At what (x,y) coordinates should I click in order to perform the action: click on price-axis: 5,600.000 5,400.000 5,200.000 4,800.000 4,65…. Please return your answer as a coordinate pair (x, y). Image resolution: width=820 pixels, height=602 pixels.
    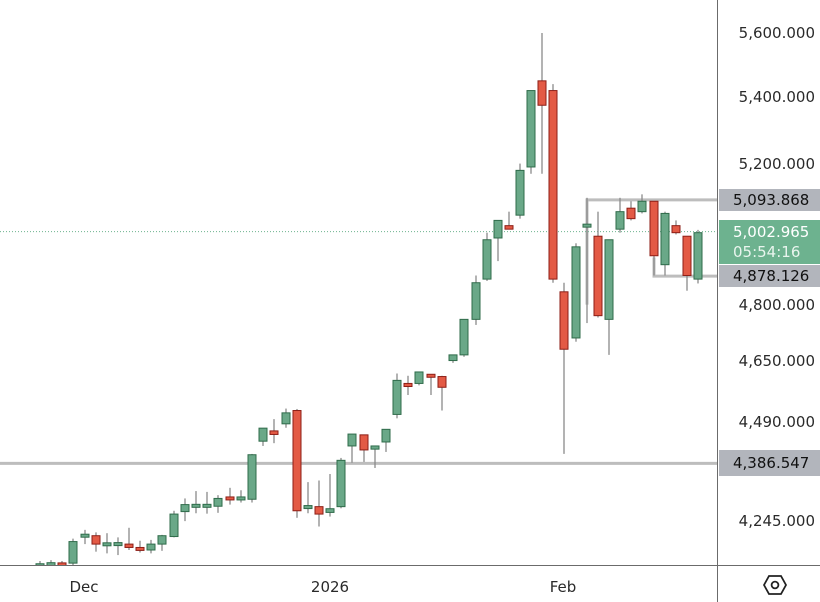
    Looking at the image, I should click on (768, 282).